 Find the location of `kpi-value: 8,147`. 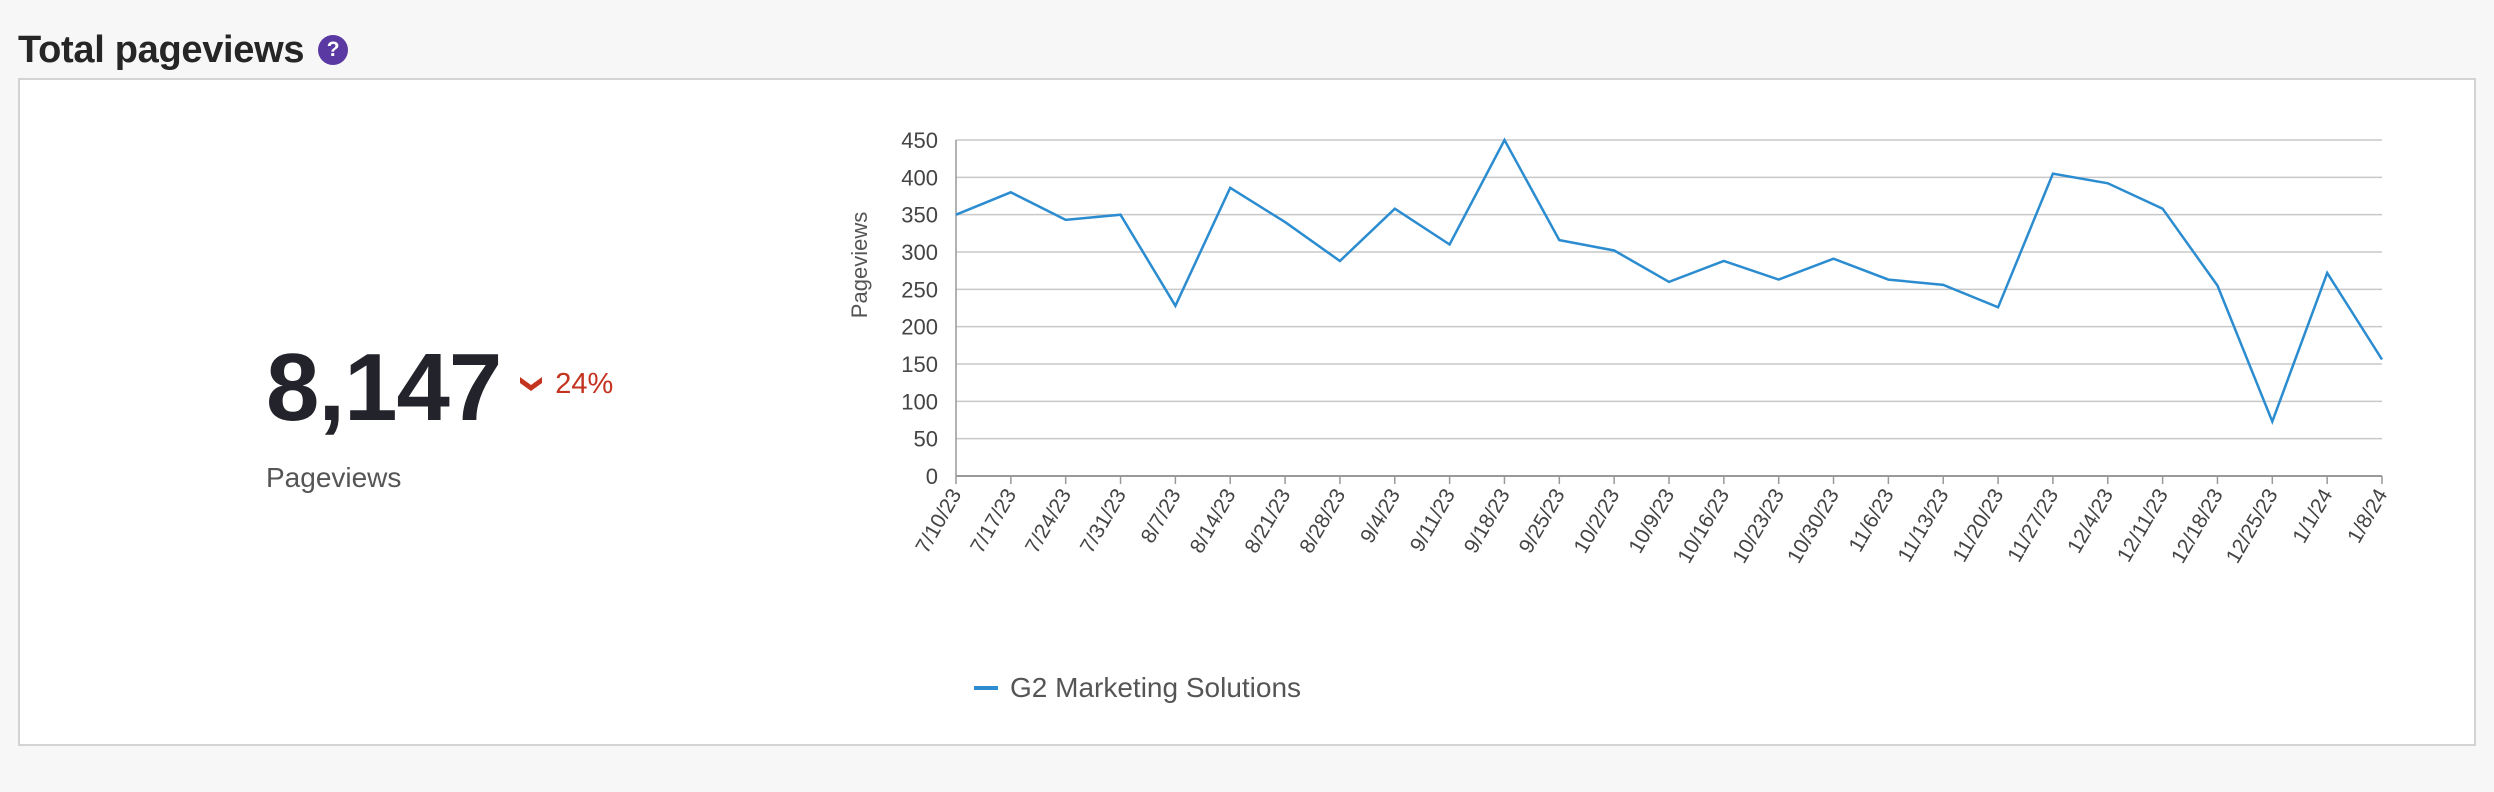

kpi-value: 8,147 is located at coordinates (384, 387).